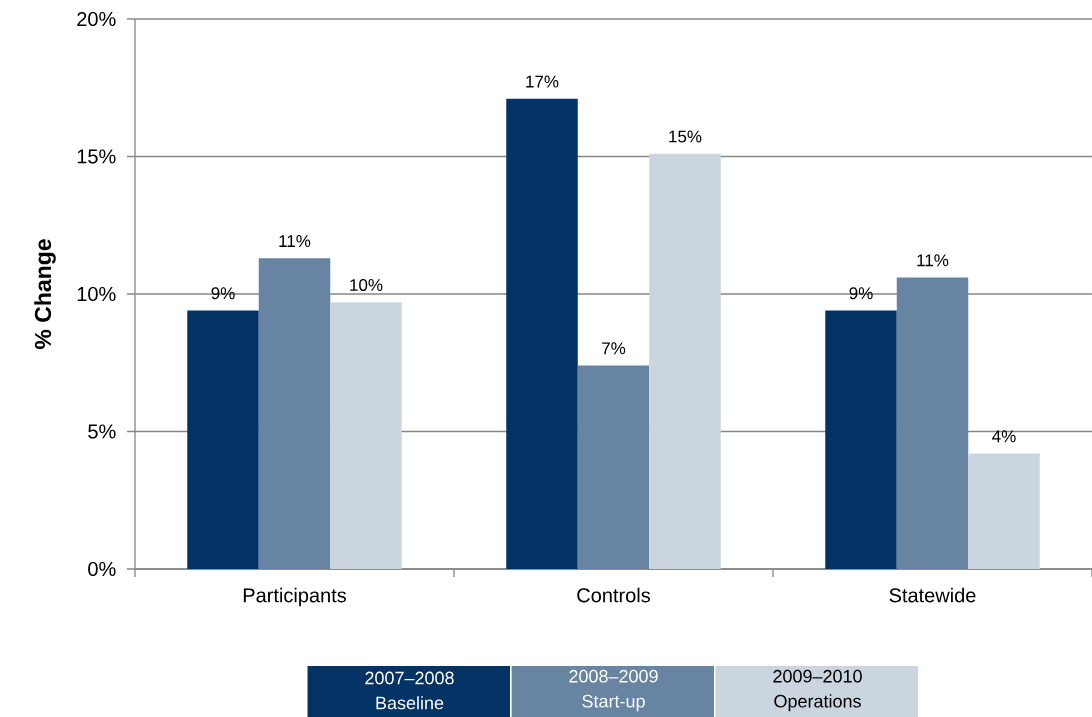  What do you see at coordinates (932, 595) in the screenshot?
I see `x-tick-label: Statewide` at bounding box center [932, 595].